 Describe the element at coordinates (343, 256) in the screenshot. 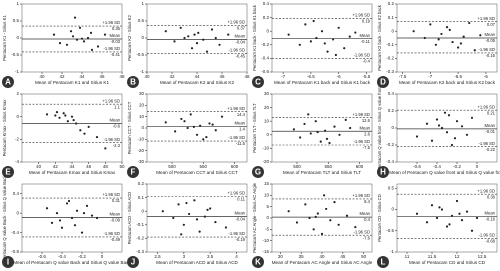

I see `x-tick-label: 45` at that location.